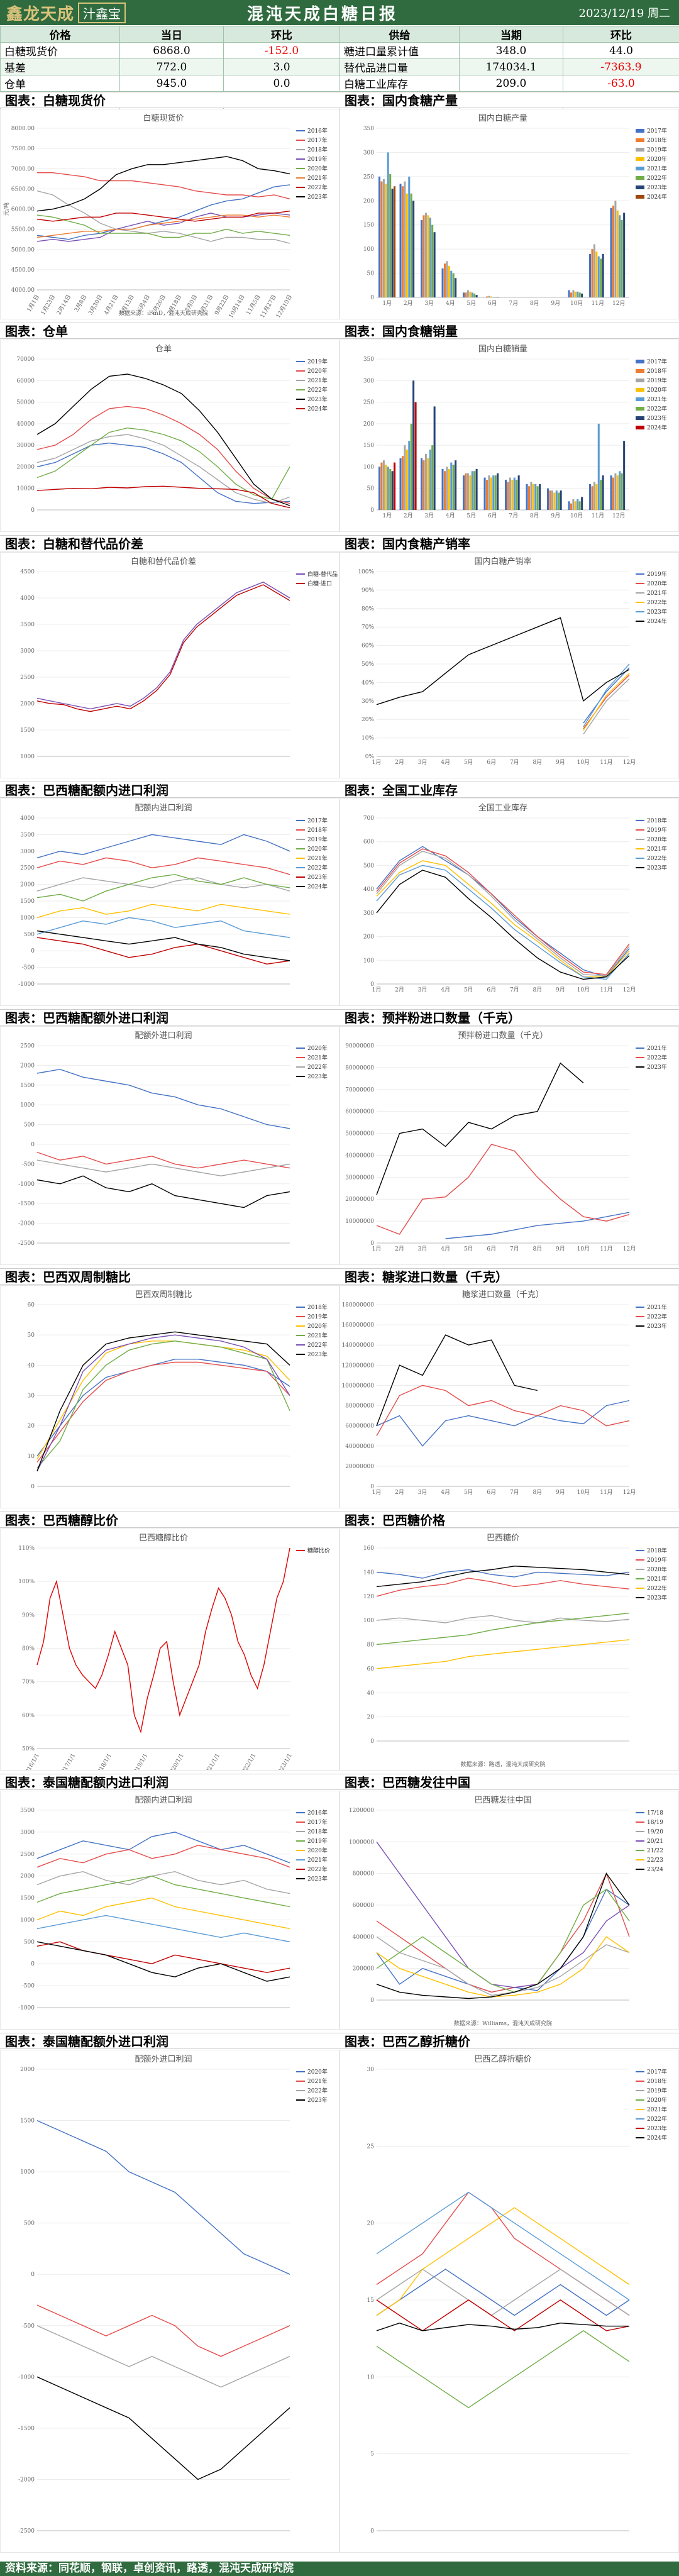 The image size is (679, 2576). What do you see at coordinates (29, 1942) in the screenshot?
I see `y-tick-label: 500` at bounding box center [29, 1942].